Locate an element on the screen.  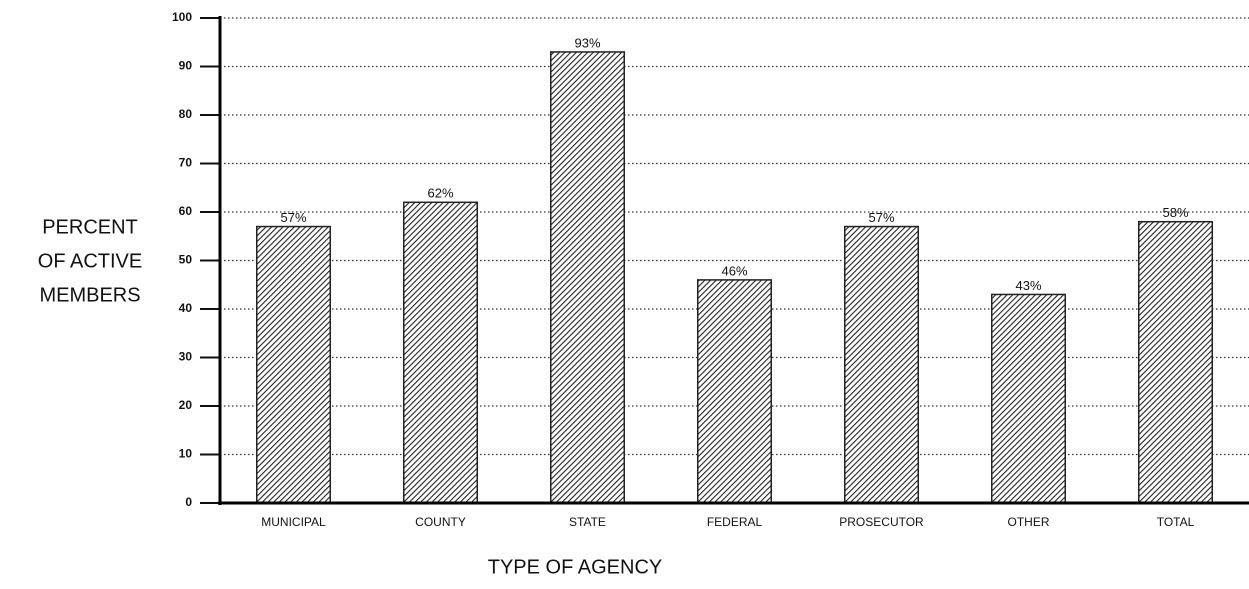
x-axis-label: TYPE OF AGENCY is located at coordinates (575, 567).